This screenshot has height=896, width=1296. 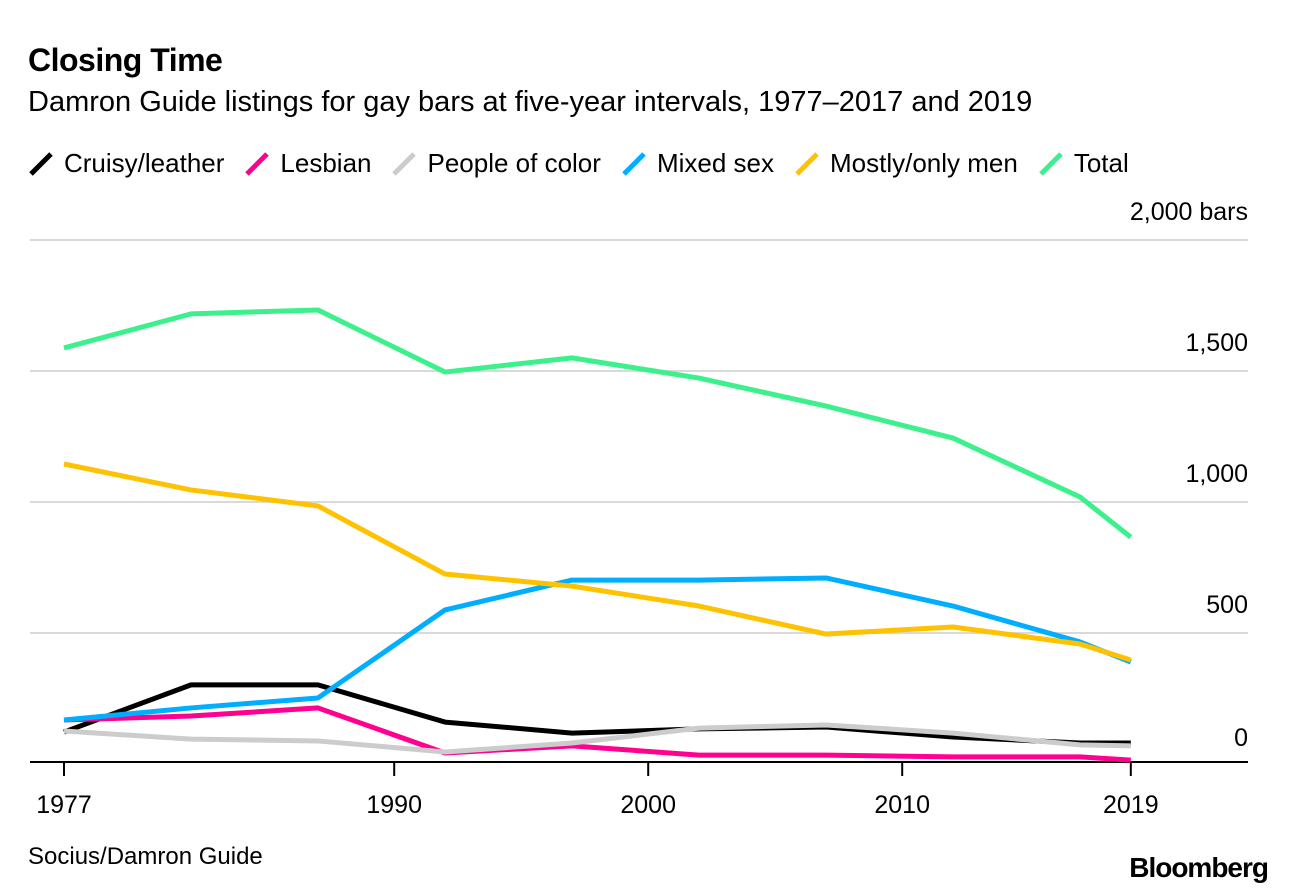 What do you see at coordinates (1131, 805) in the screenshot?
I see `x-tick-label: 2019` at bounding box center [1131, 805].